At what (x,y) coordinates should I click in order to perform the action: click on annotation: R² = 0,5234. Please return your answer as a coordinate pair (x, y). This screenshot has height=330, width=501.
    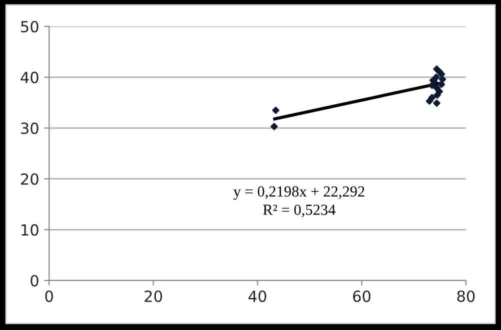
    Looking at the image, I should click on (299, 211).